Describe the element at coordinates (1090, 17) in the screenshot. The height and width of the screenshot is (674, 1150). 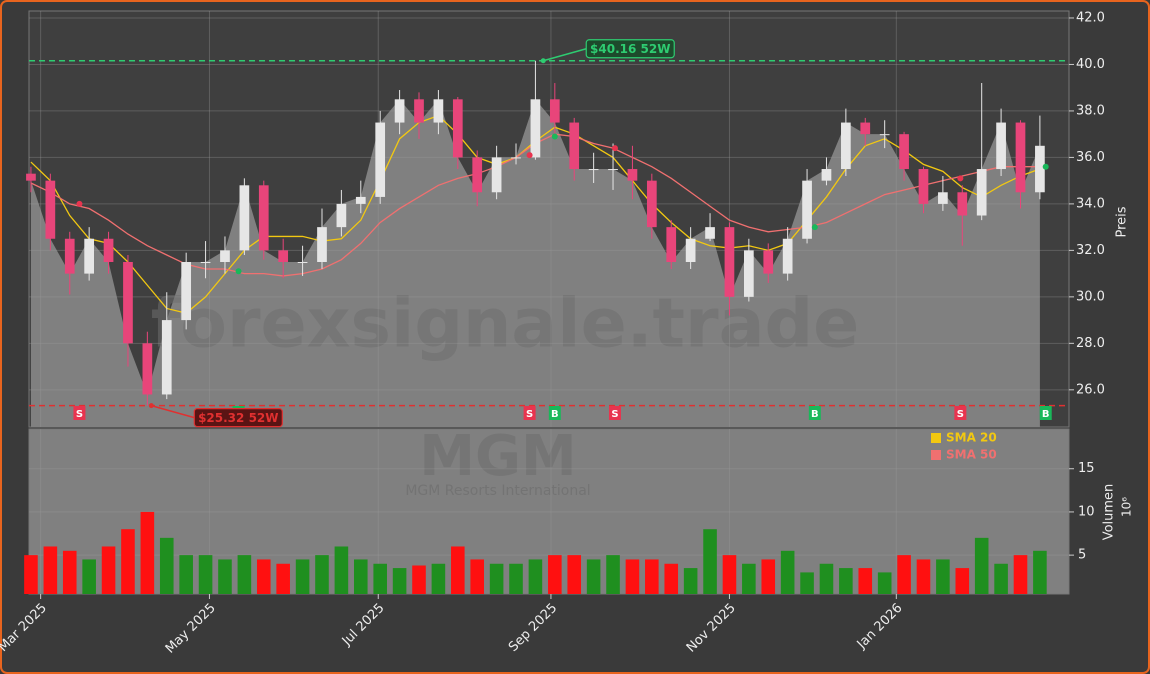
I see `y-tick-label: 42.0` at that location.